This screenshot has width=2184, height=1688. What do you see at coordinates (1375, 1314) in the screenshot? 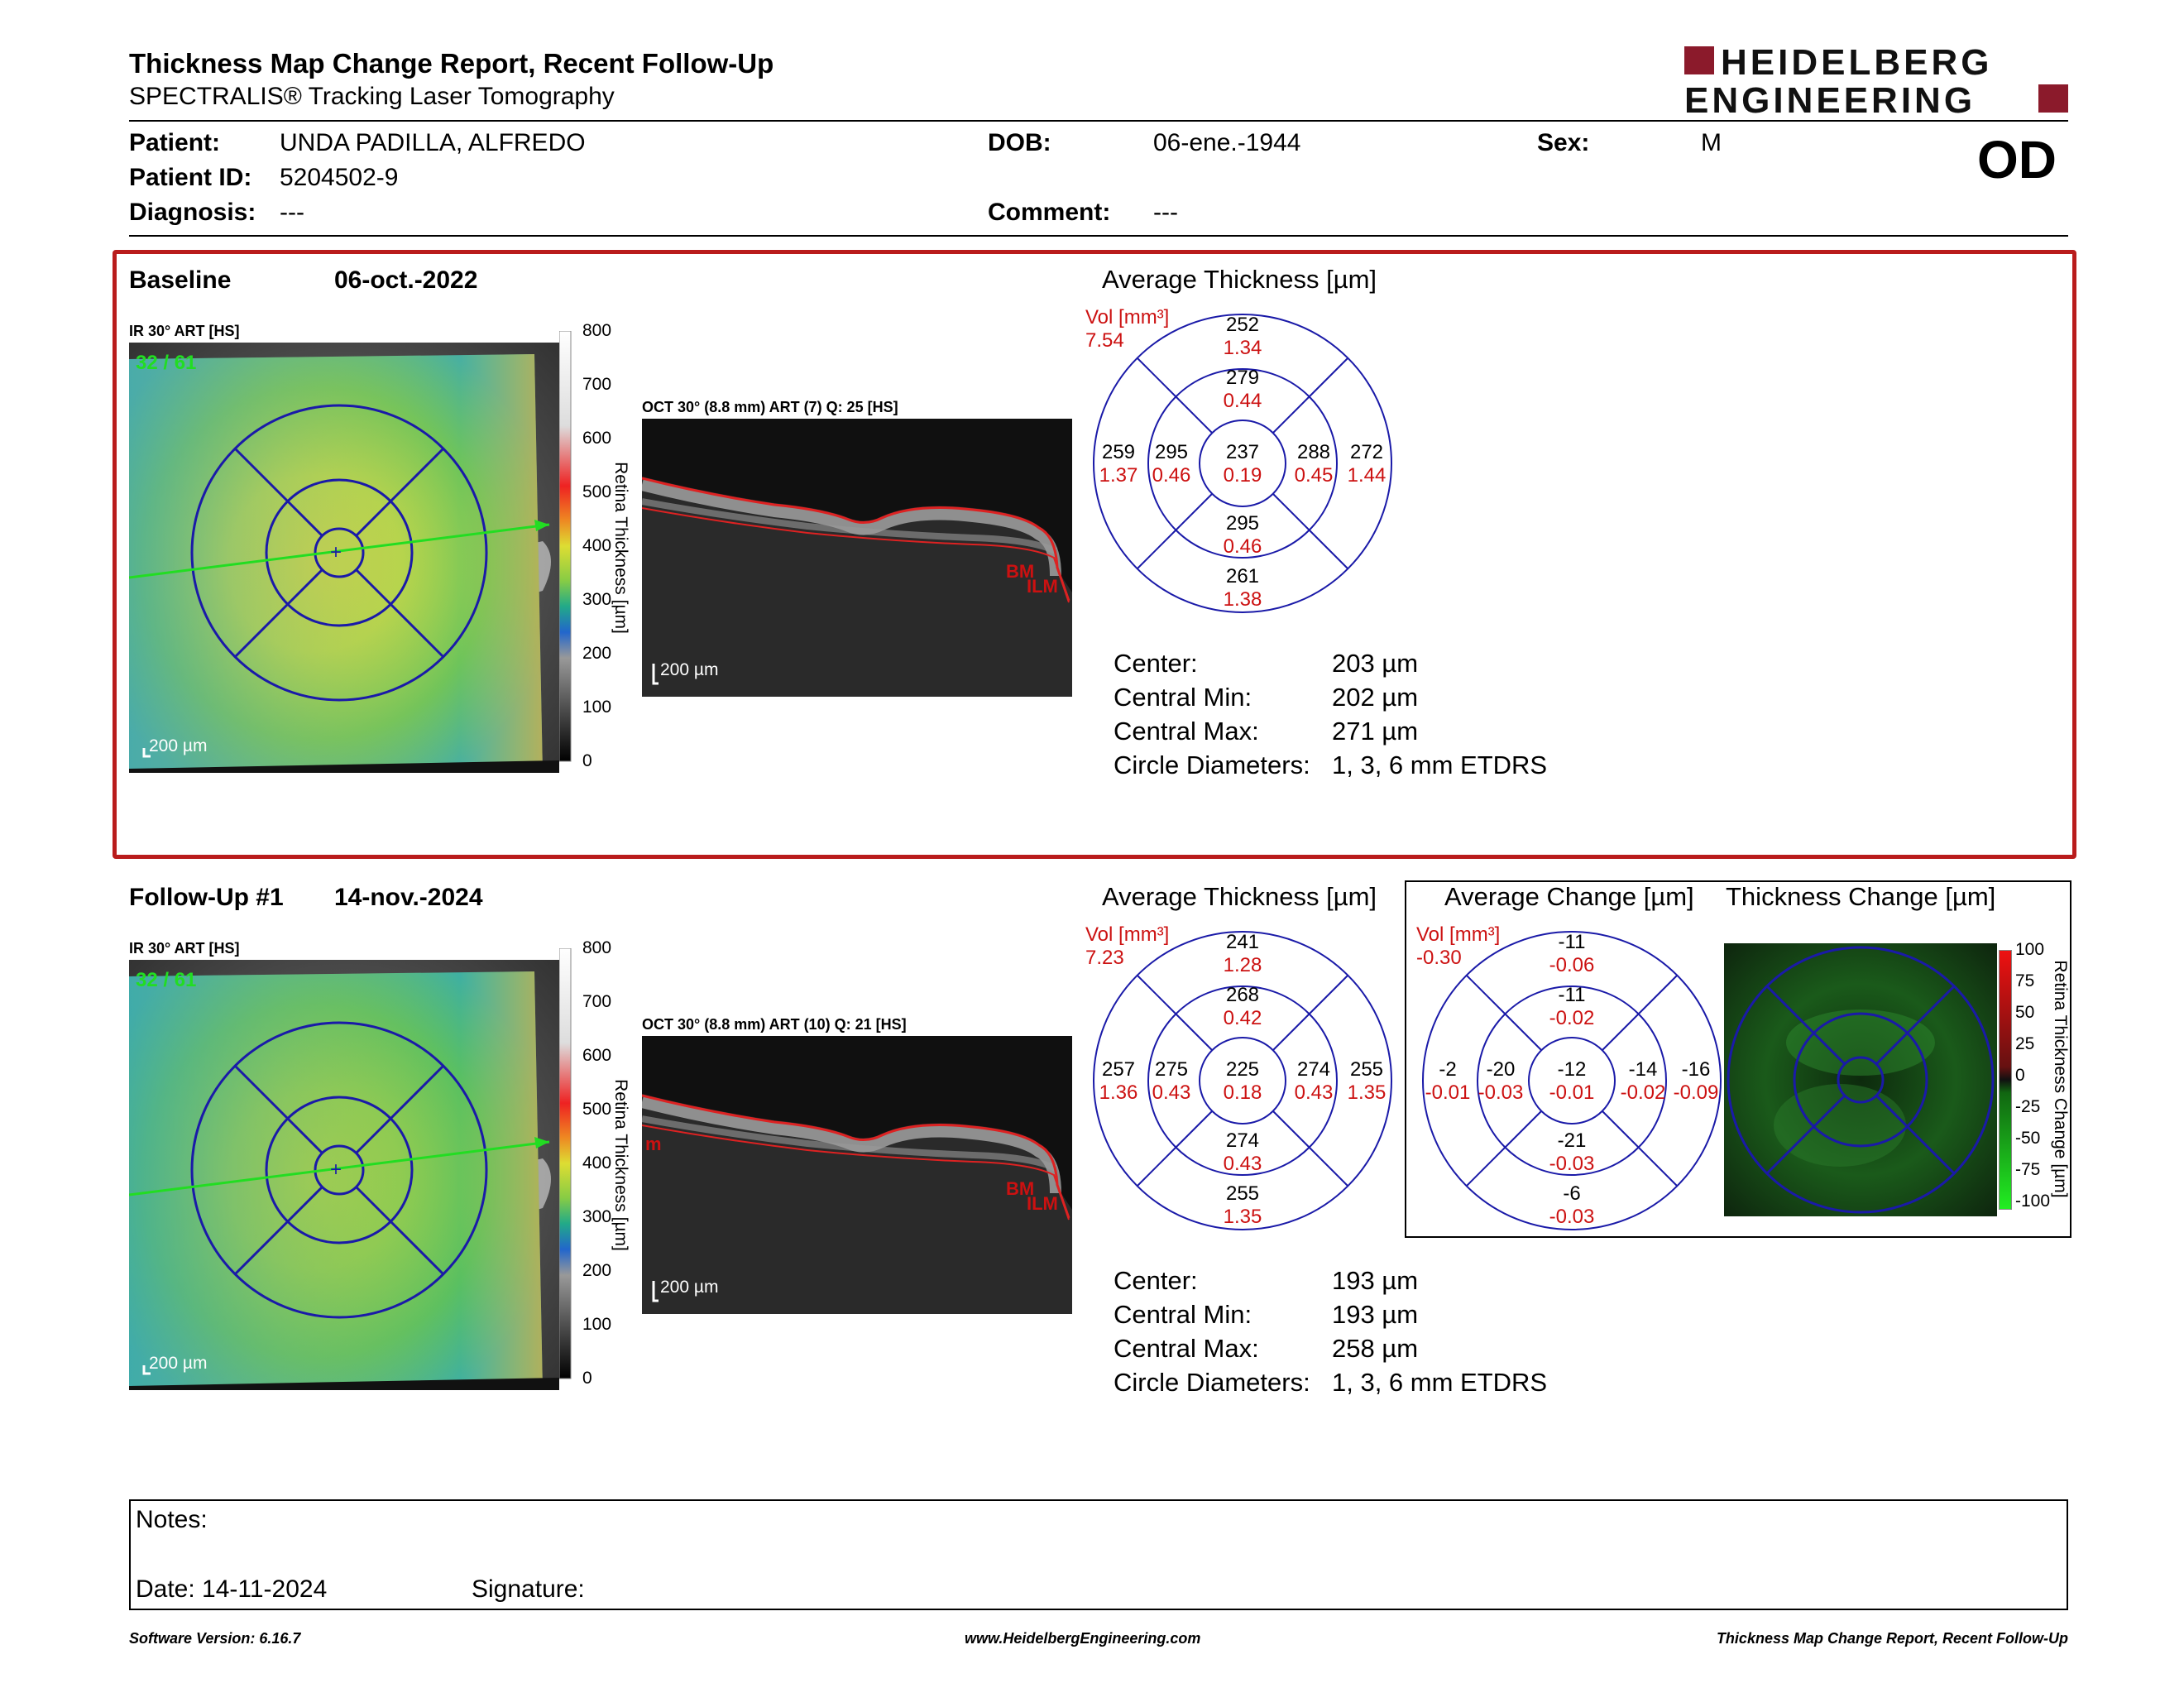
I see `followup-stat-value: 193 µm` at bounding box center [1375, 1314].